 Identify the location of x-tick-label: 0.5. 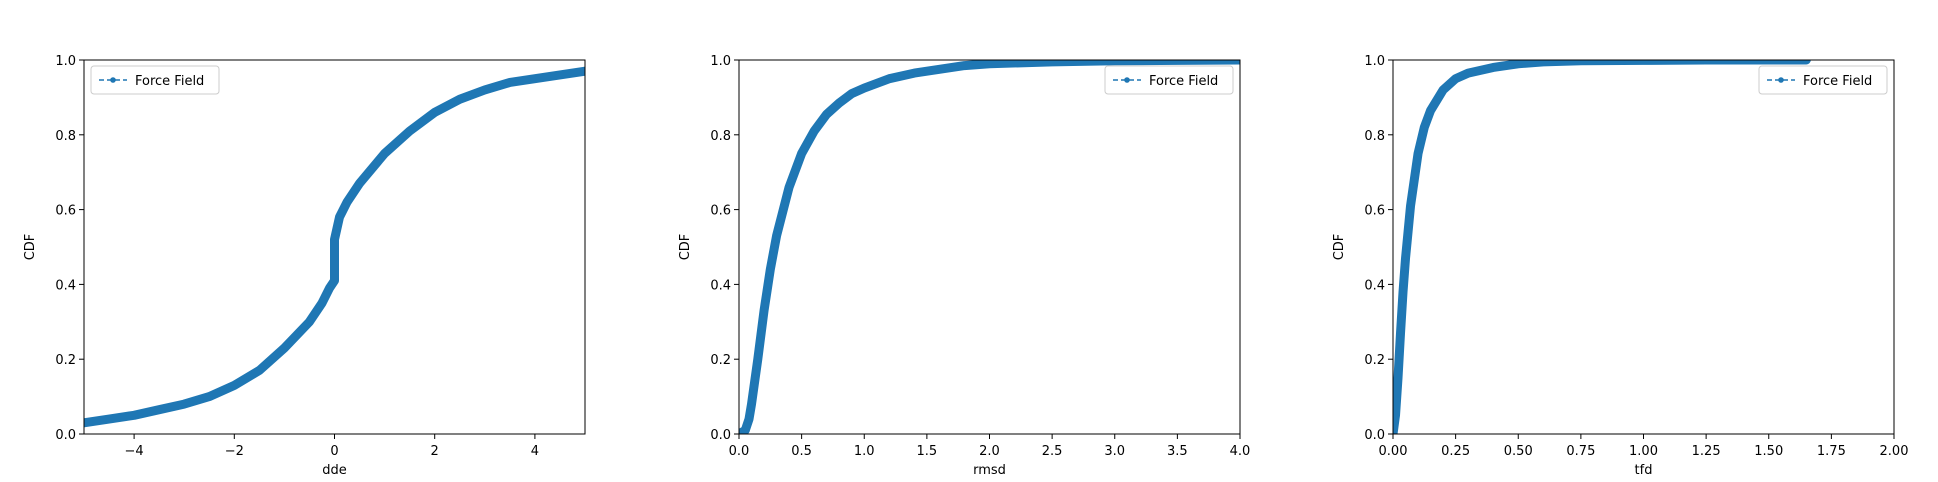
(801, 451).